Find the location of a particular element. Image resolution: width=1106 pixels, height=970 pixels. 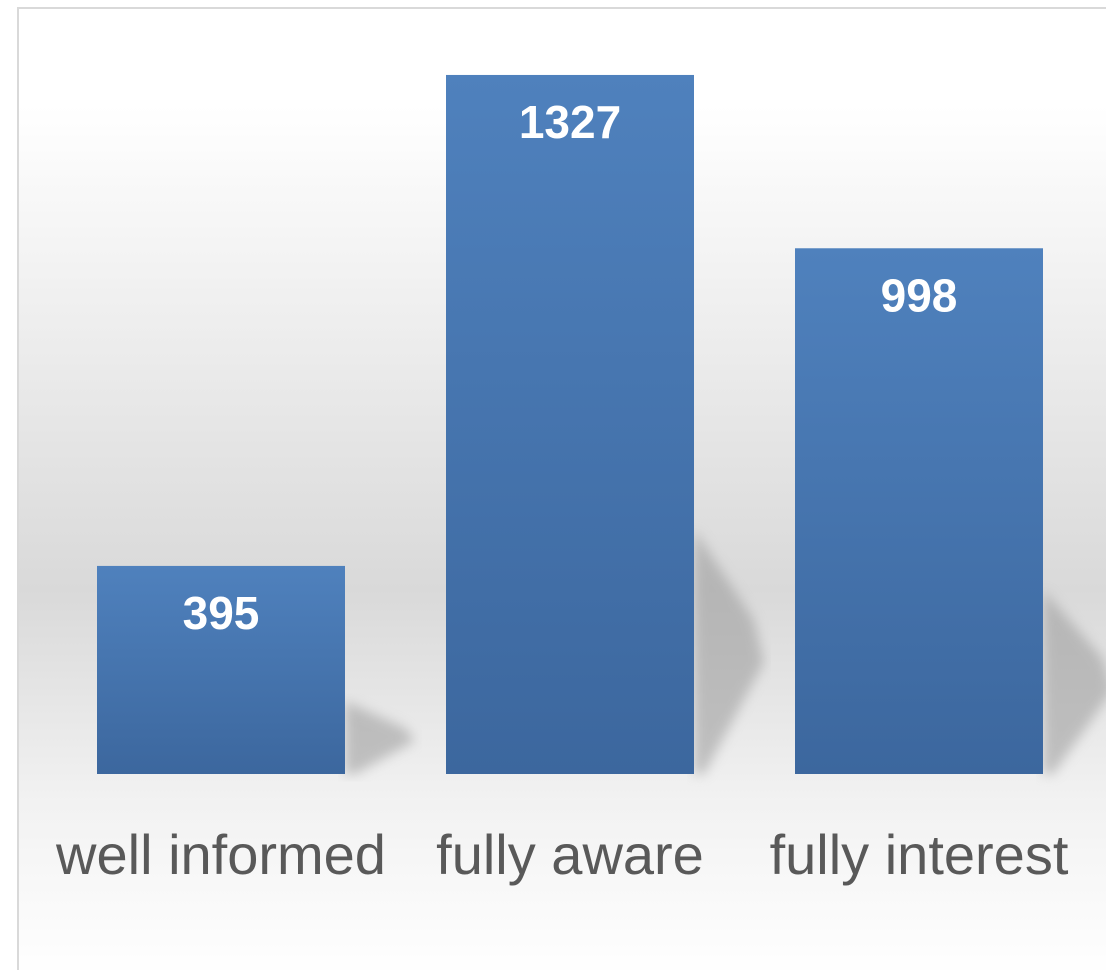

data-label: 1327 is located at coordinates (570, 122).